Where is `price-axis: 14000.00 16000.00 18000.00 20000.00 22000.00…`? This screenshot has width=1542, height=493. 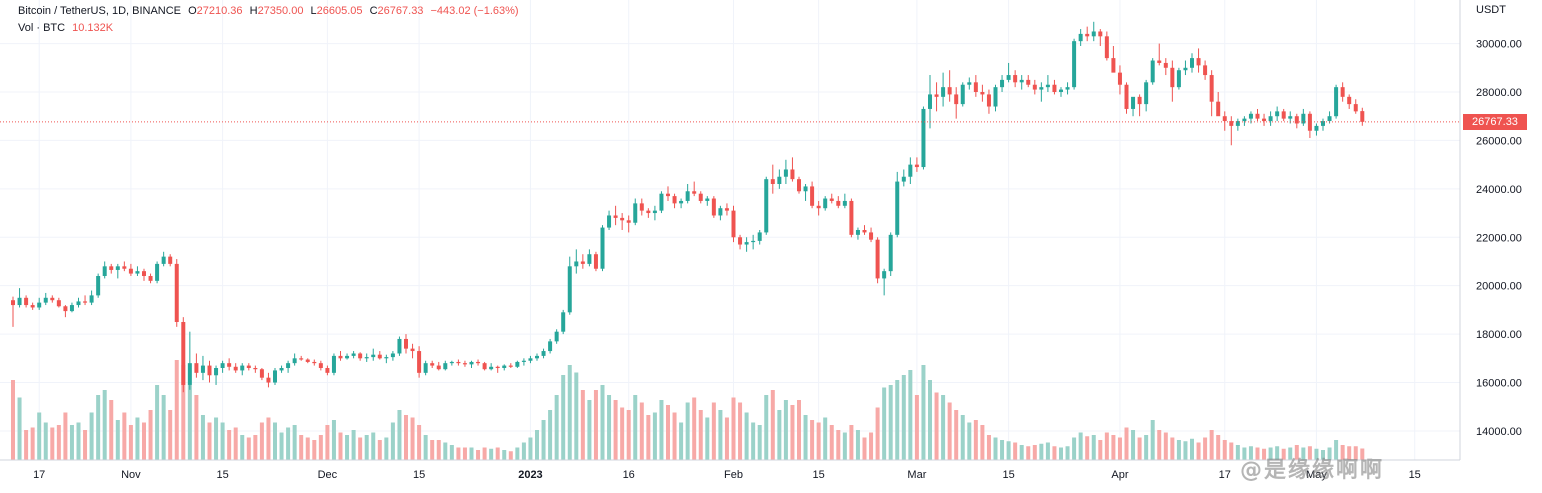
price-axis: 14000.00 16000.00 18000.00 20000.00 22000.00… is located at coordinates (1499, 238).